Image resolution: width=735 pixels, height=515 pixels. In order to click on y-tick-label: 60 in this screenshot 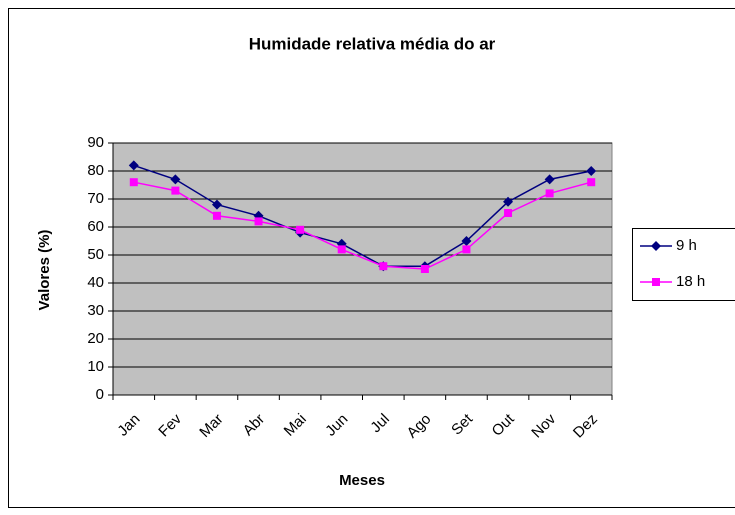, I will do `click(95, 226)`.